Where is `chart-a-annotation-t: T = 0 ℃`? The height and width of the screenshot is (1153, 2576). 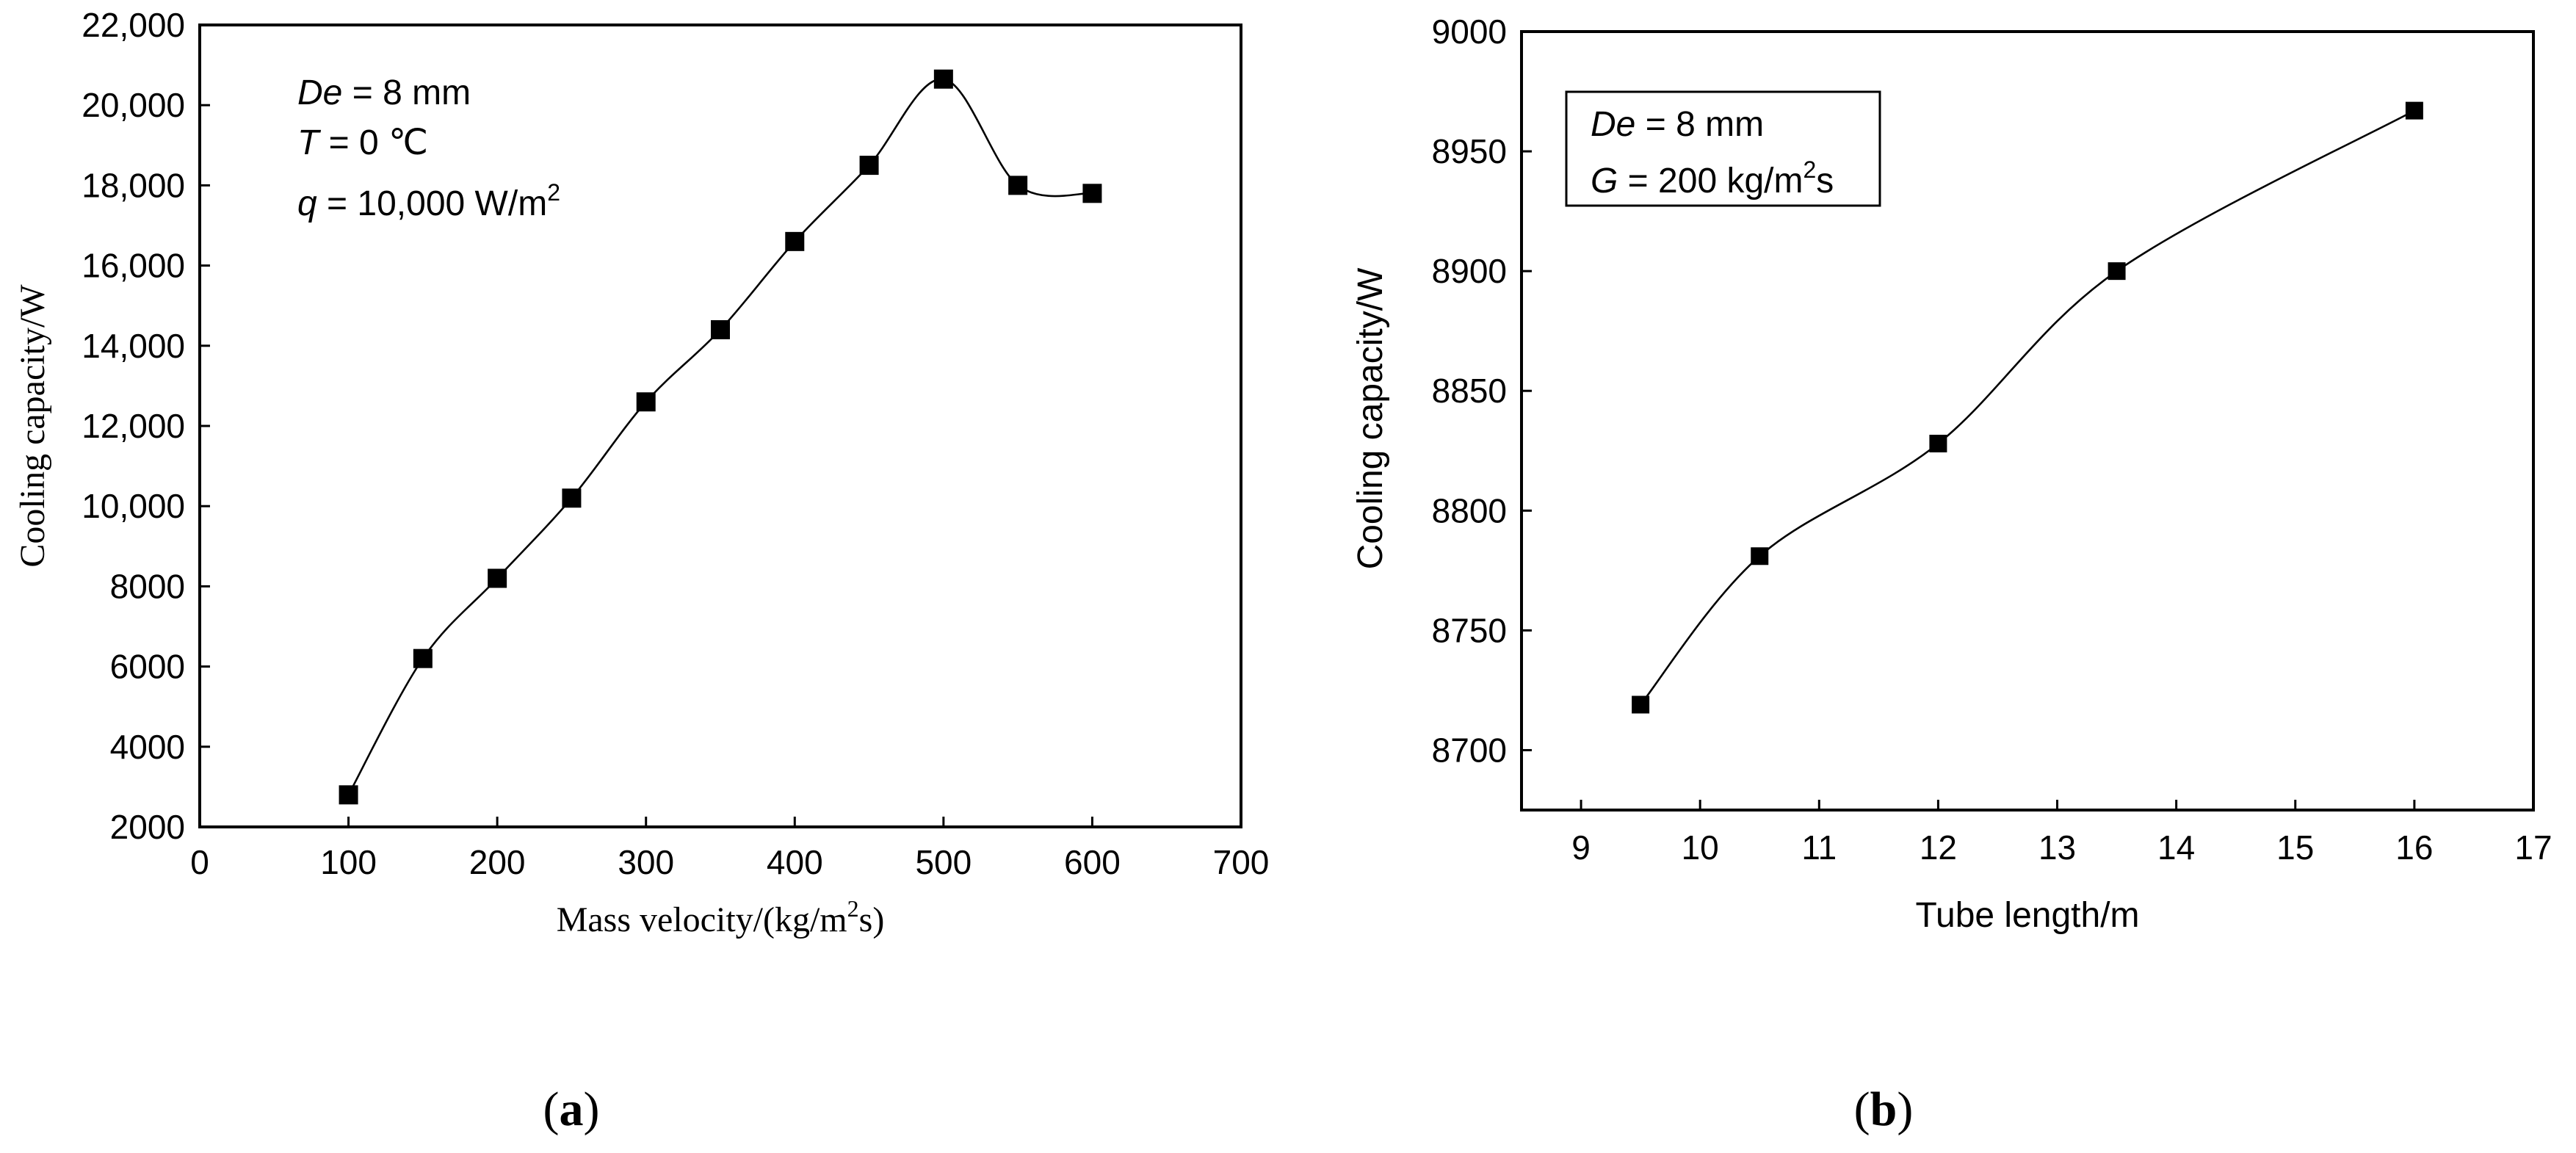 chart-a-annotation-t: T = 0 ℃ is located at coordinates (362, 142).